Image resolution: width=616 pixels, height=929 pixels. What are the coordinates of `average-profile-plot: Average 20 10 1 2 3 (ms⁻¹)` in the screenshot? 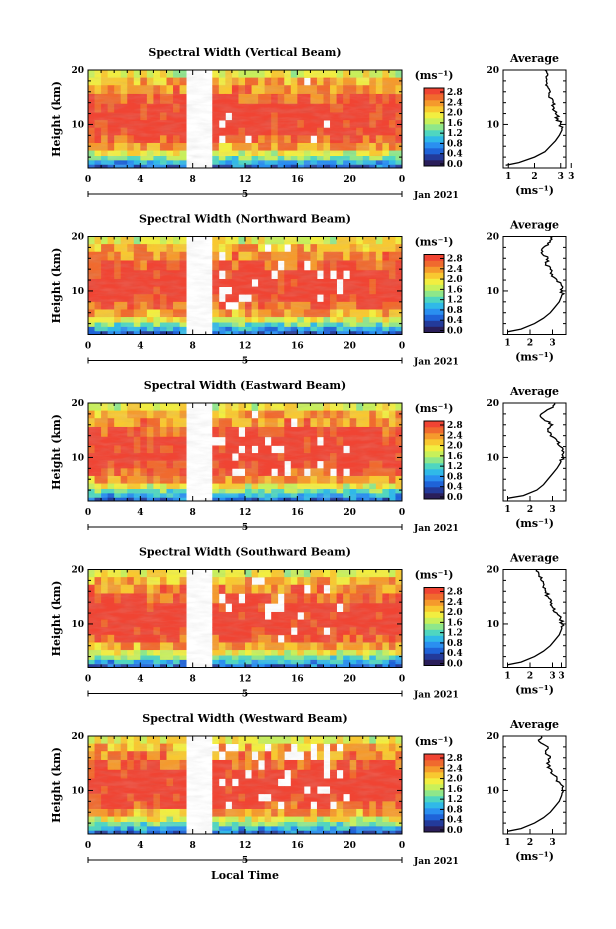 It's located at (526, 457).